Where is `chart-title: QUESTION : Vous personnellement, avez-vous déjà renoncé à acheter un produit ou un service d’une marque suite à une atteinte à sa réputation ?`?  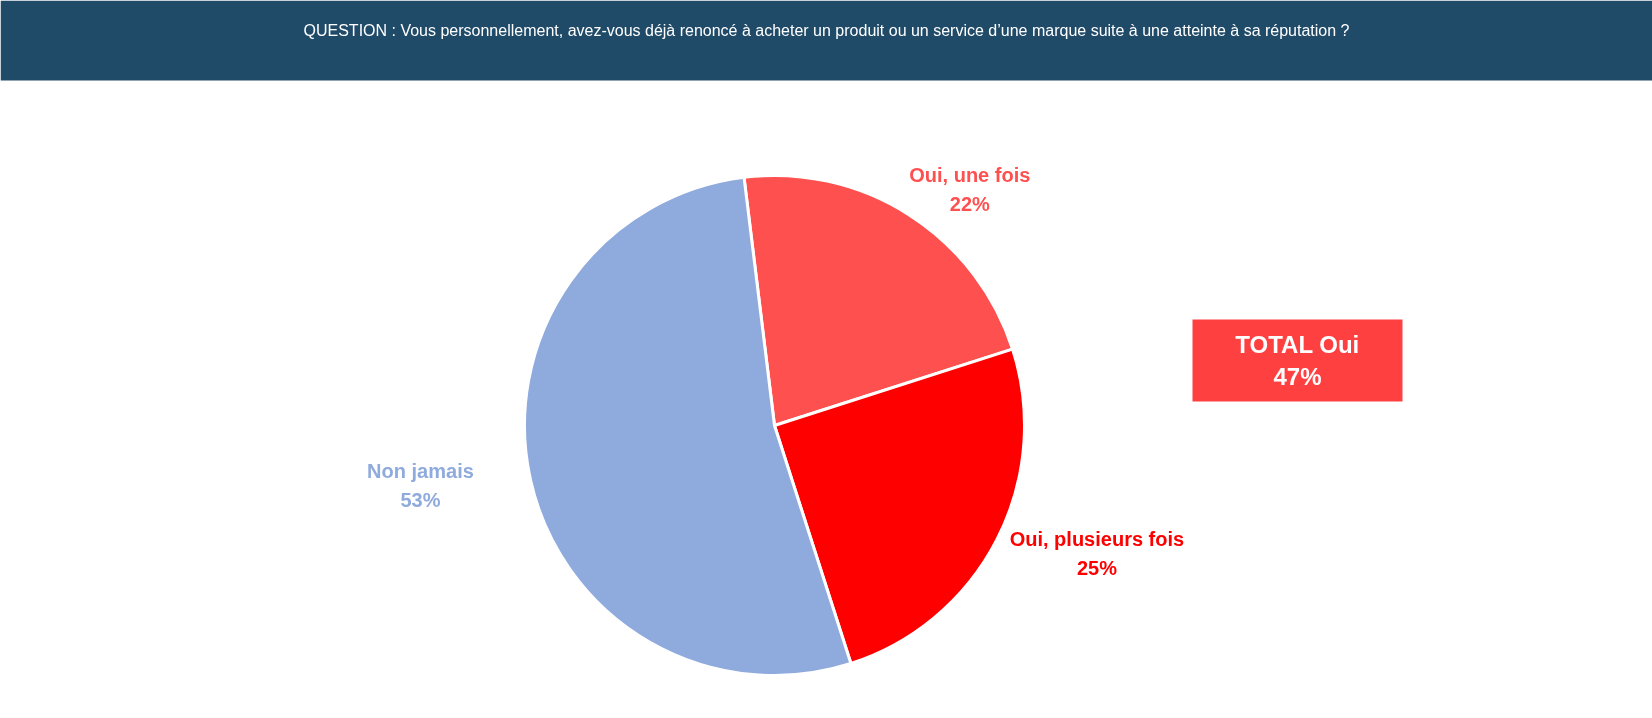
chart-title: QUESTION : Vous personnellement, avez-vous déjà renoncé à acheter un produit ou un service d’une marque suite à une atteinte à sa réputation ? is located at coordinates (826, 30).